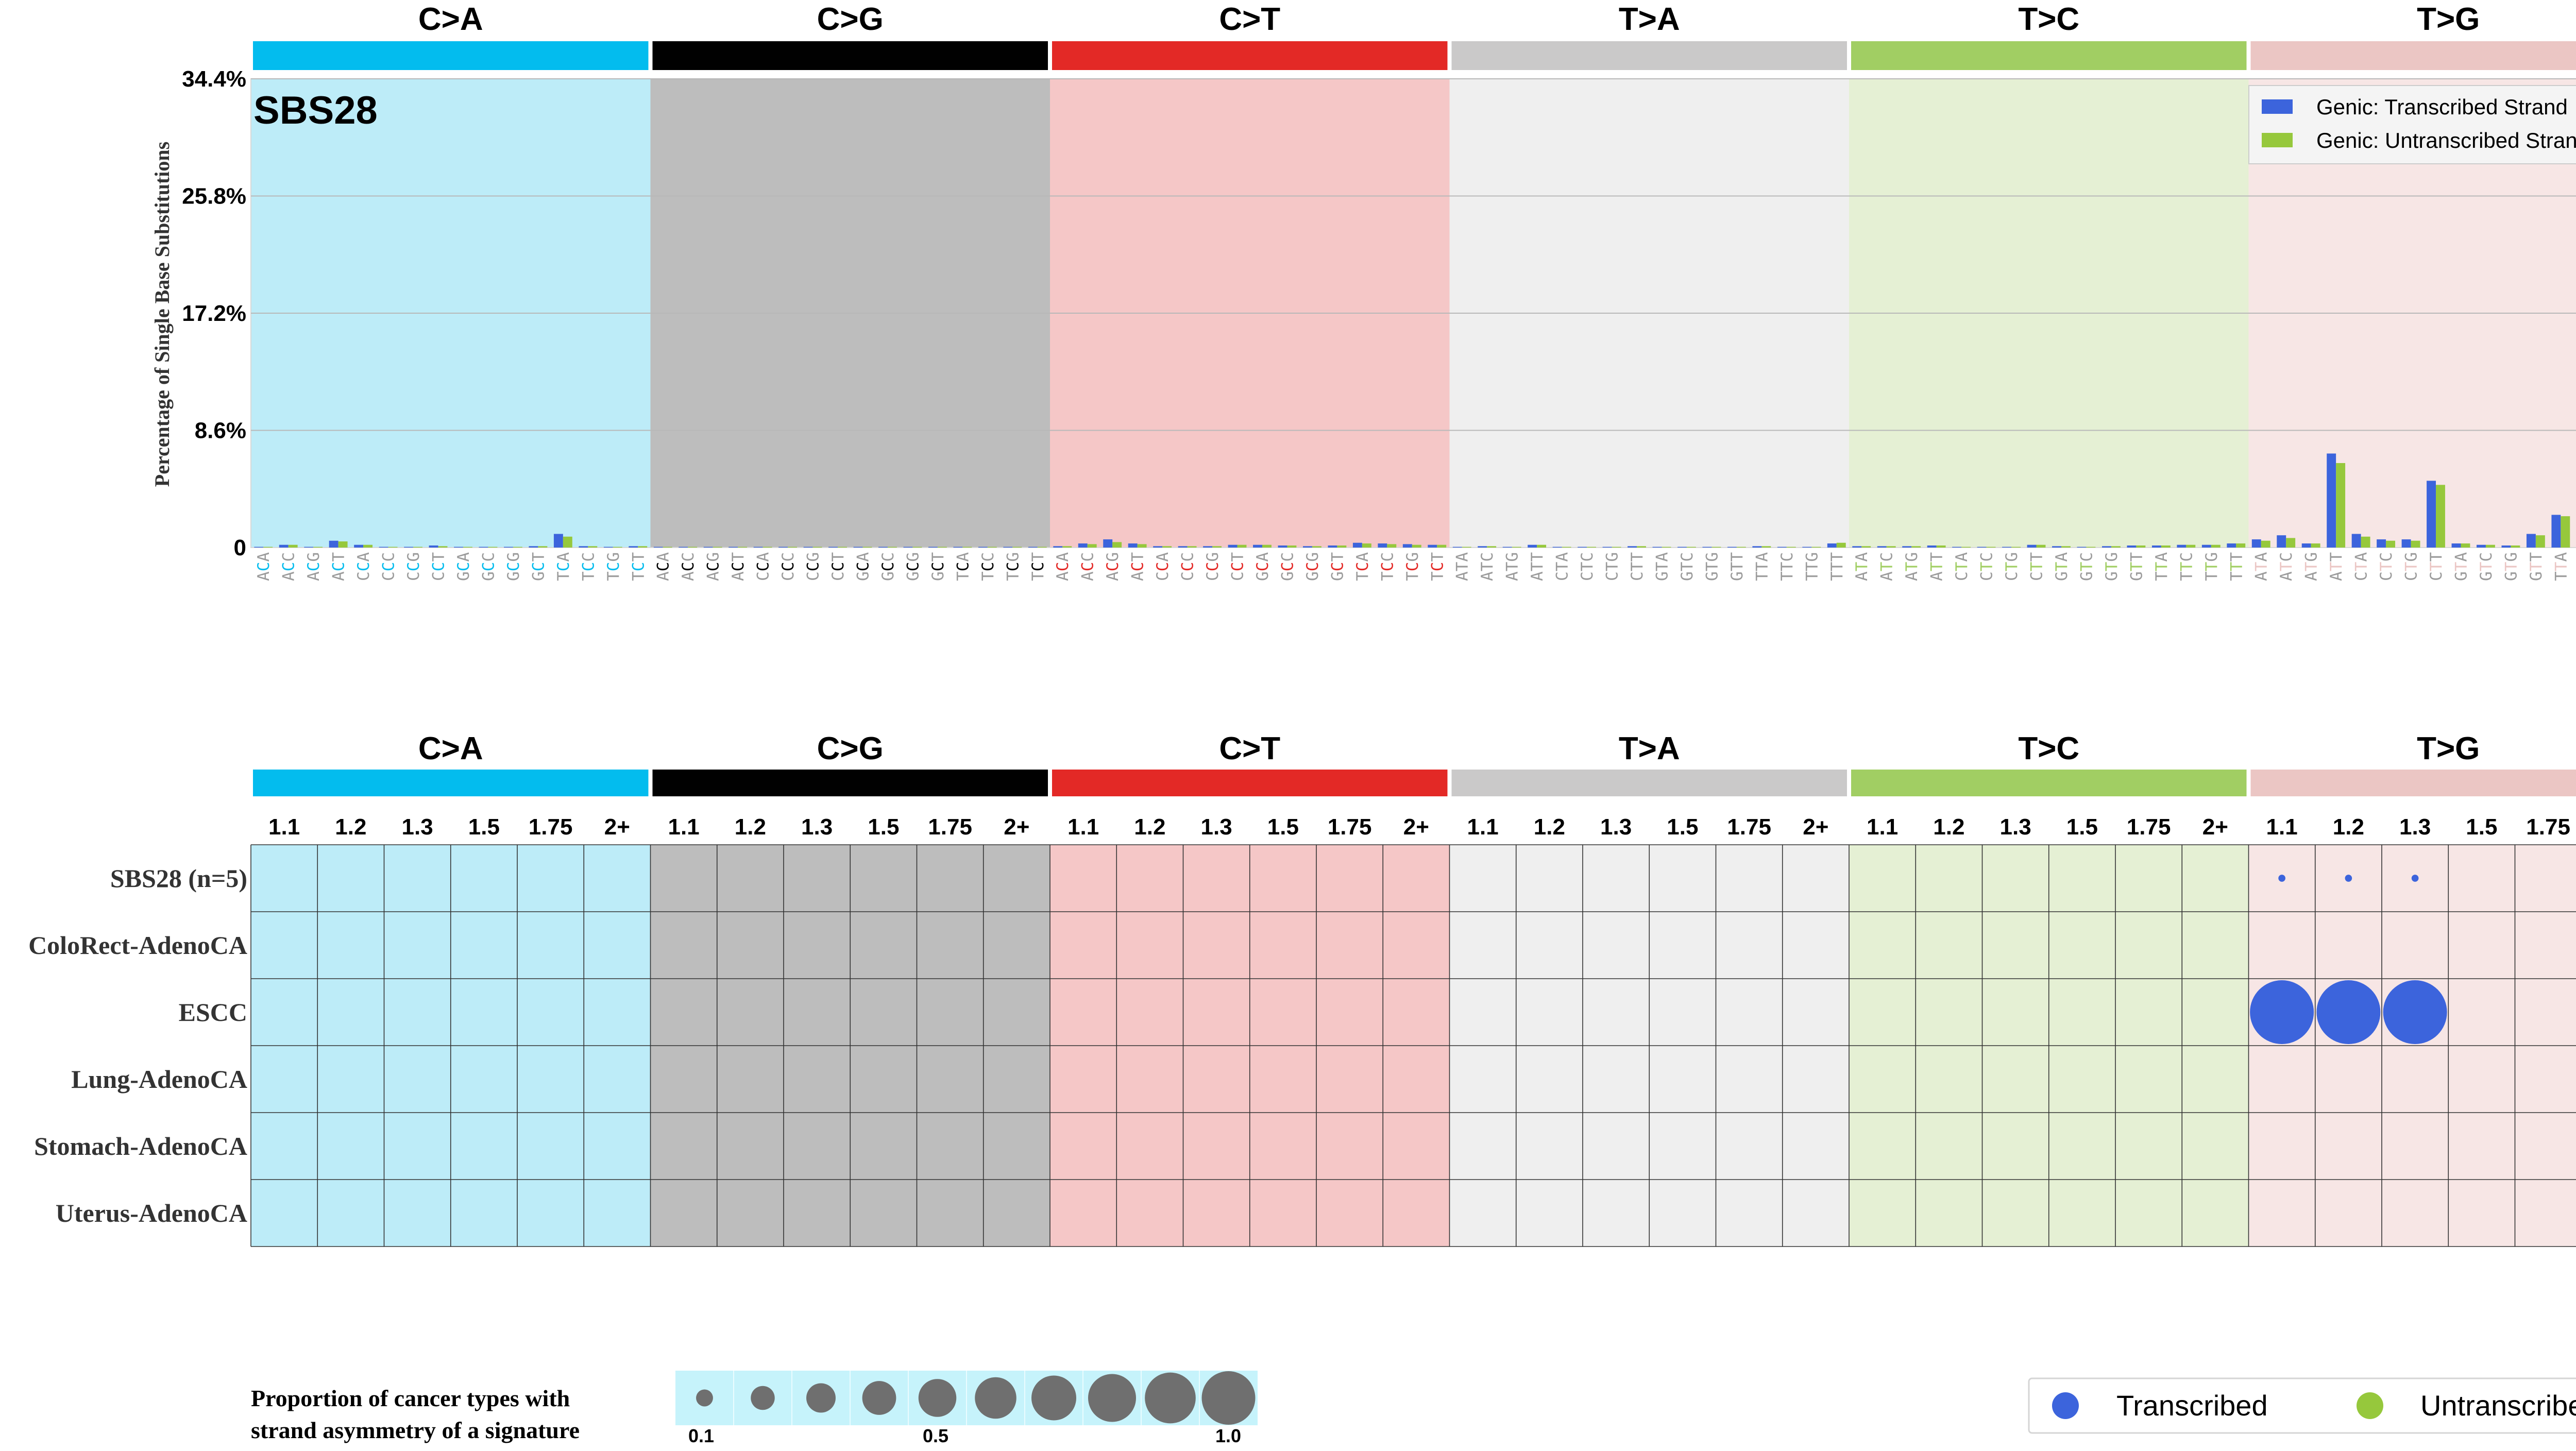 This screenshot has width=2576, height=1451. Describe the element at coordinates (1262, 566) in the screenshot. I see `context-label-40: GCA` at that location.